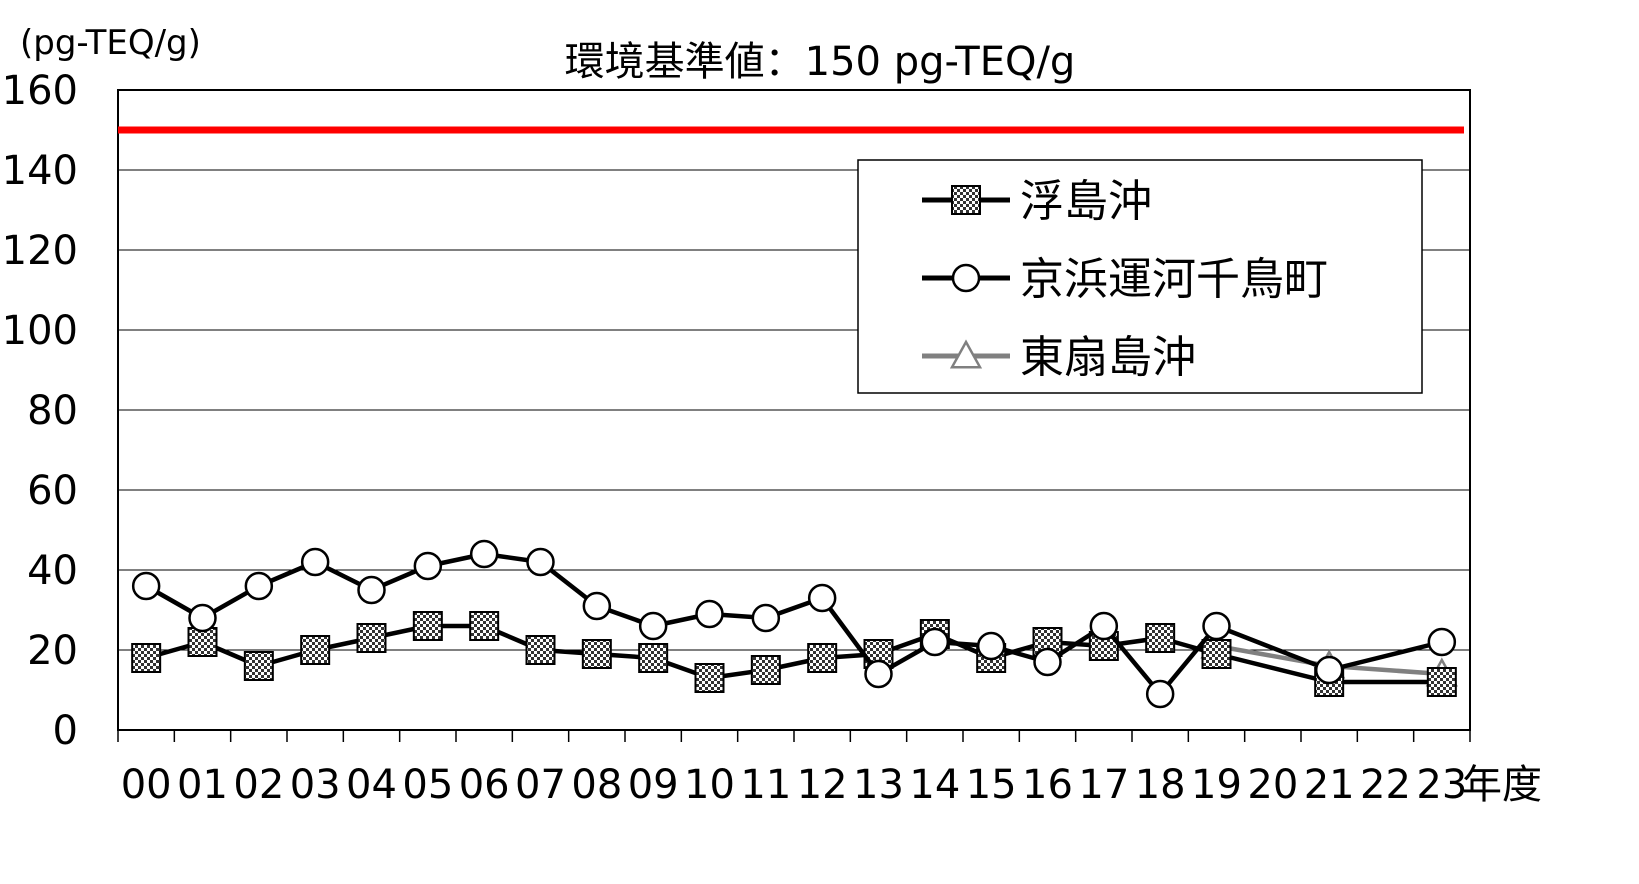  Describe the element at coordinates (202, 785) in the screenshot. I see `x-tick-label: 01` at that location.